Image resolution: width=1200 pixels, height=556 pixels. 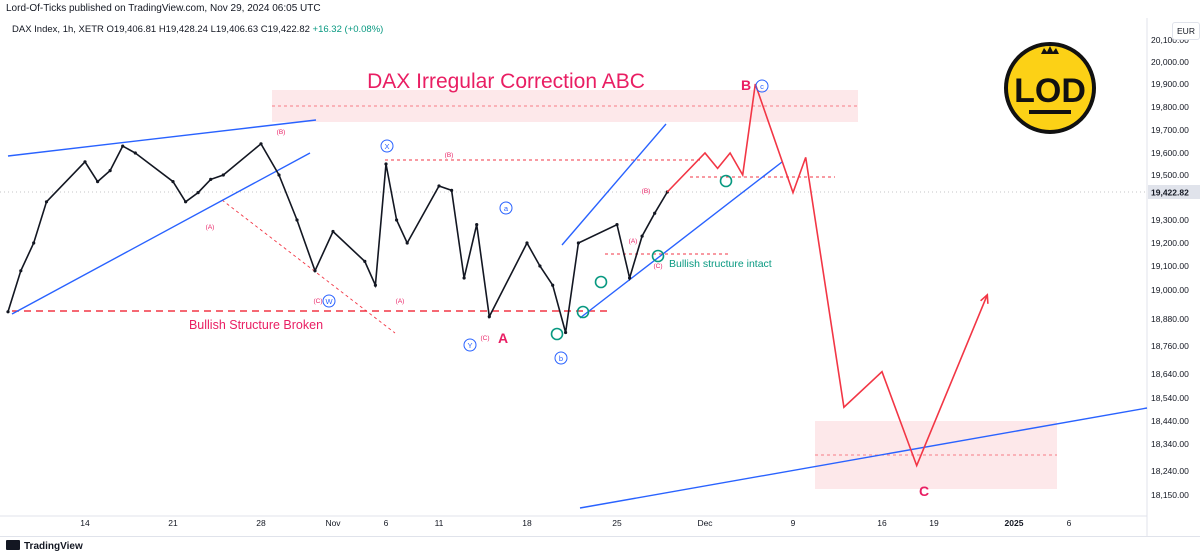 What do you see at coordinates (1014, 523) in the screenshot?
I see `x-tick-label: 2025` at bounding box center [1014, 523].